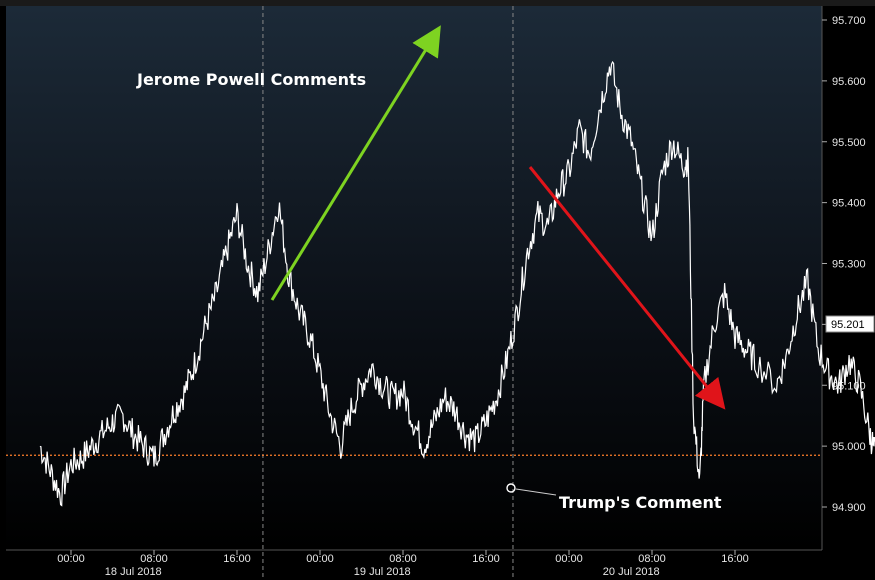 The width and height of the screenshot is (875, 580). What do you see at coordinates (133, 572) in the screenshot?
I see `x-date-label: 18 Jul 2018` at bounding box center [133, 572].